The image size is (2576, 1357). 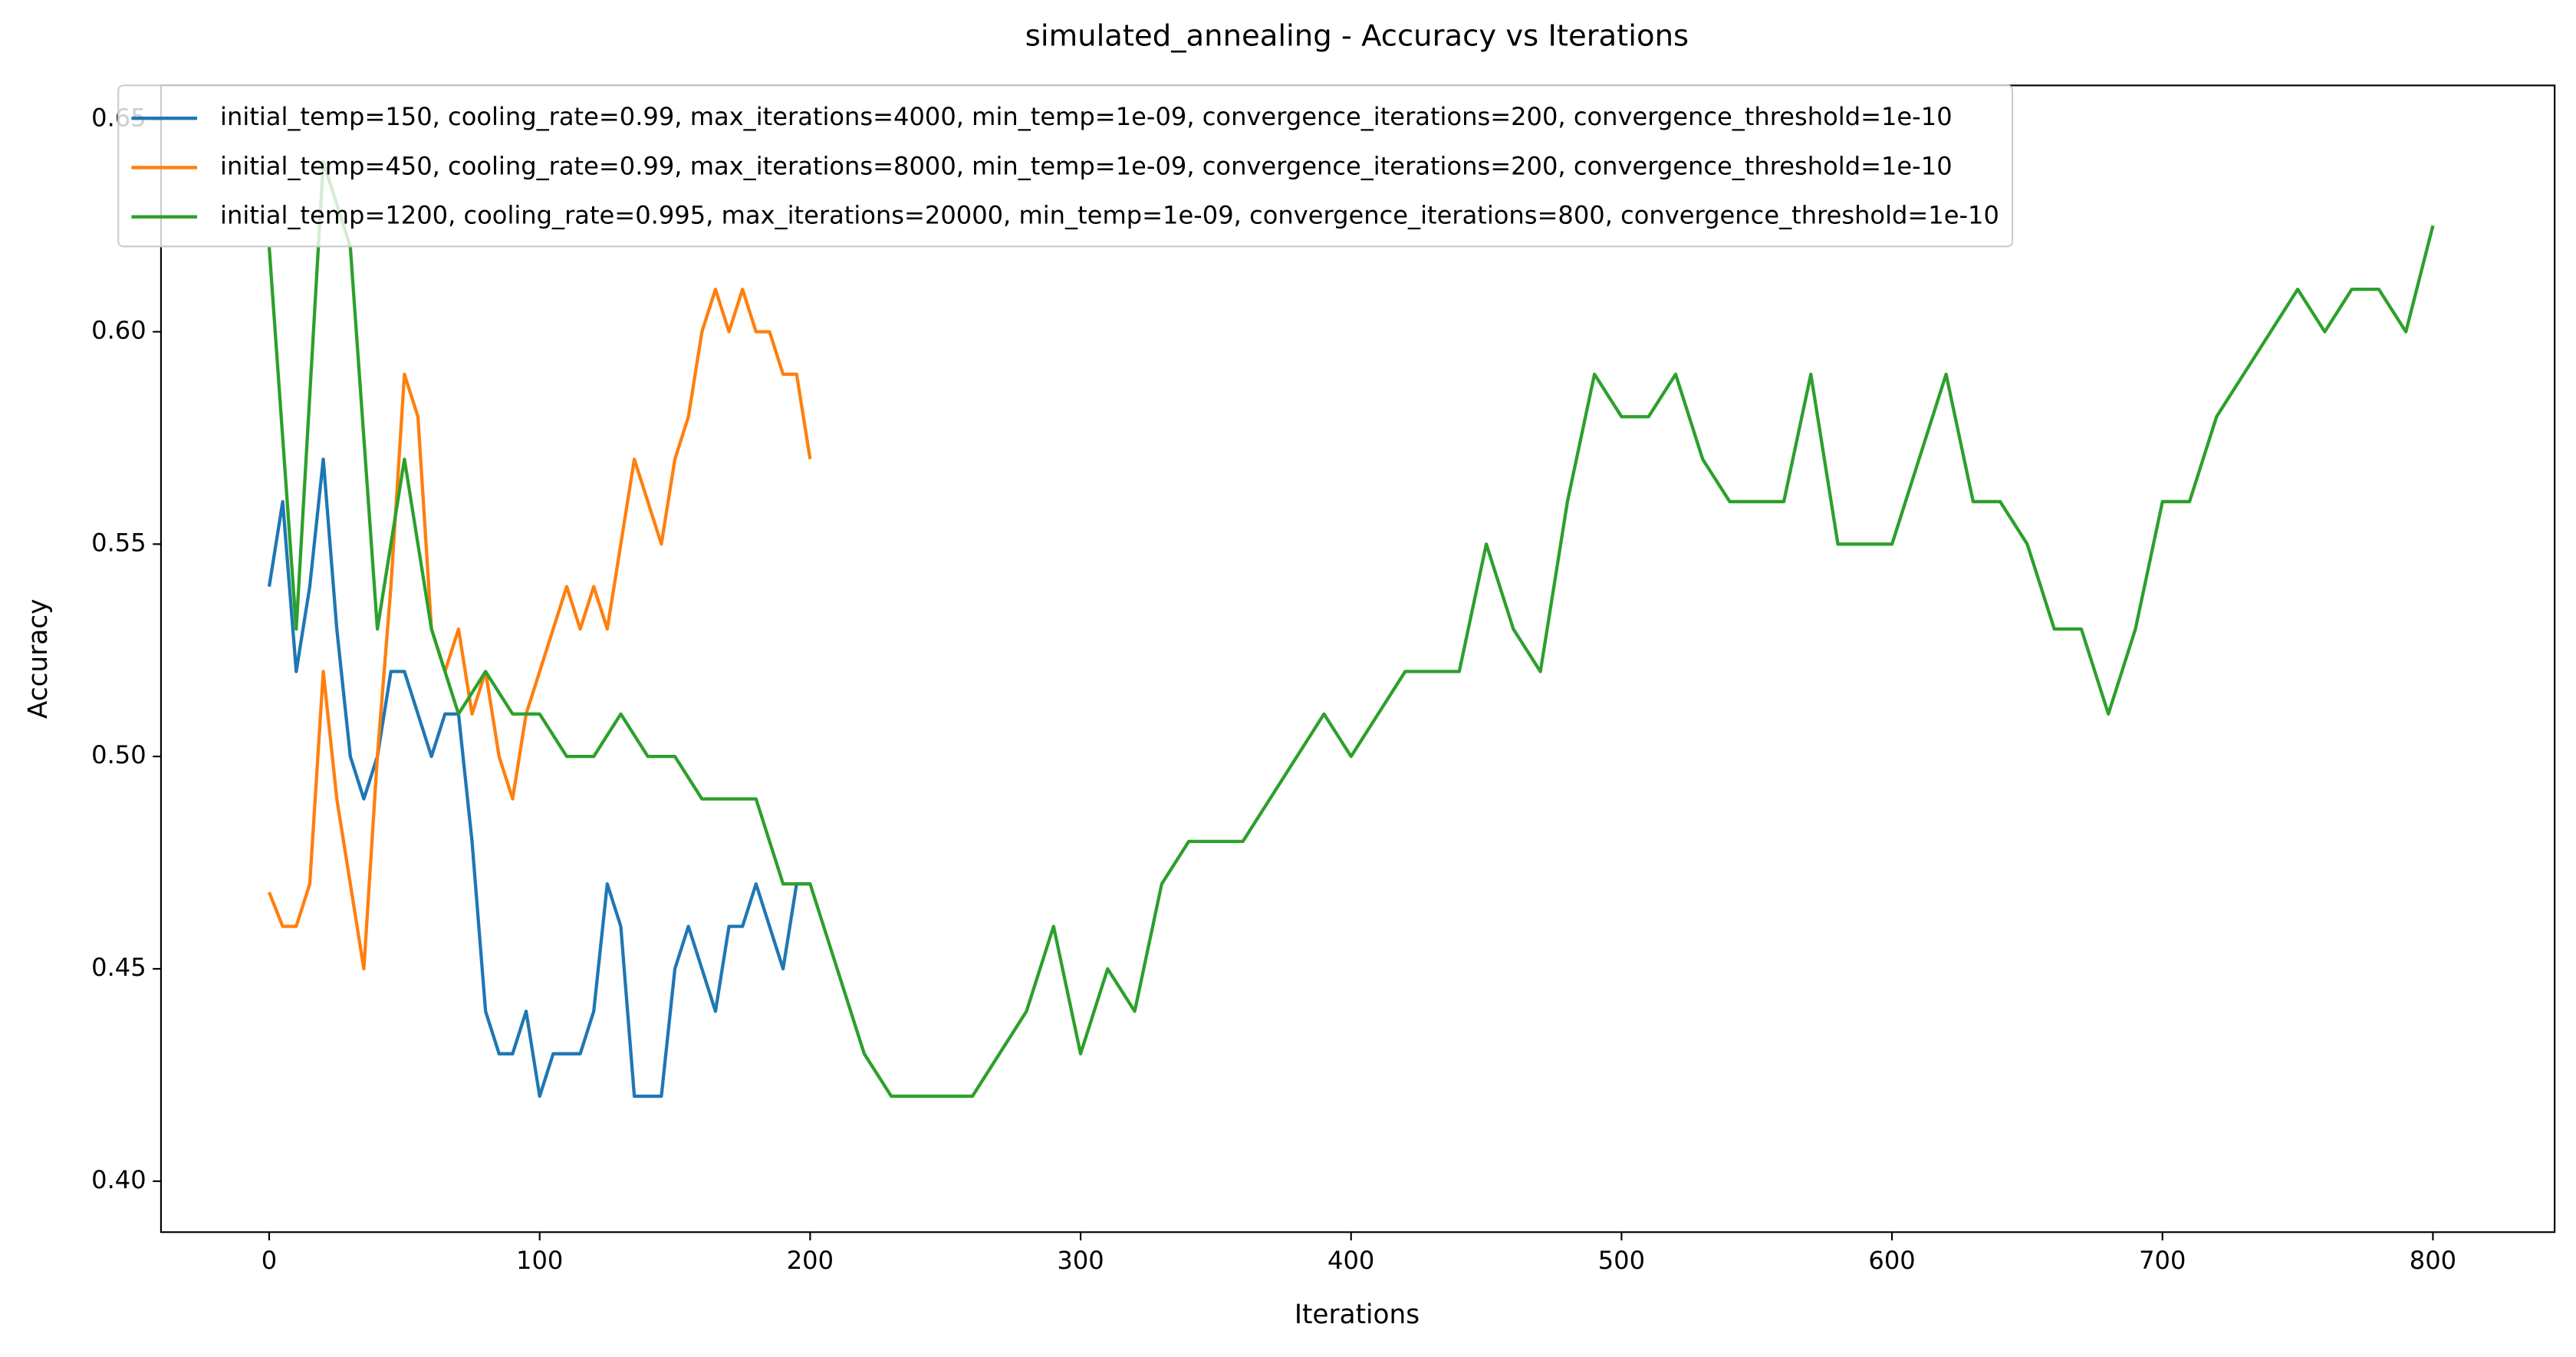 I want to click on y-tick-label: 0.50, so click(x=118, y=754).